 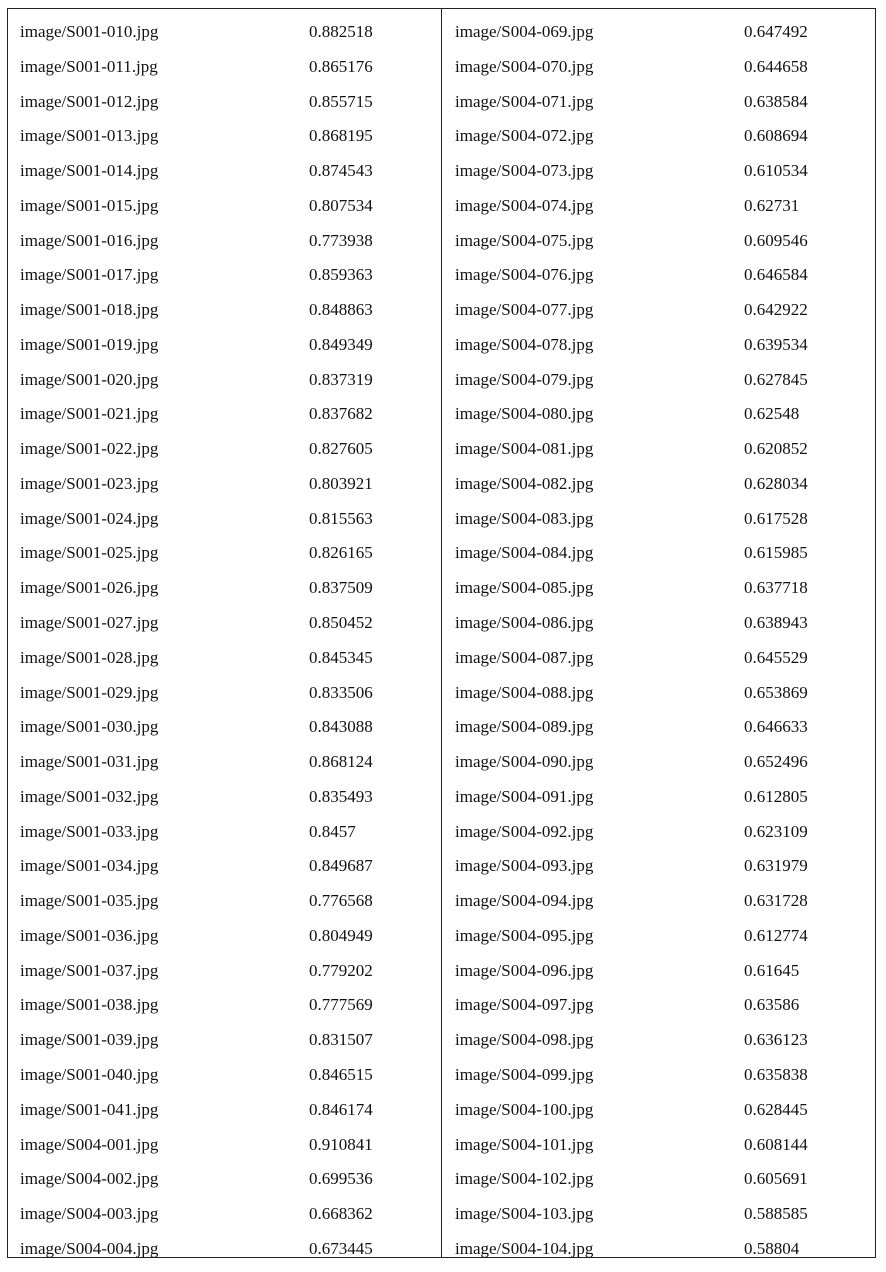 What do you see at coordinates (776, 518) in the screenshot?
I see `score-value: 0.617528` at bounding box center [776, 518].